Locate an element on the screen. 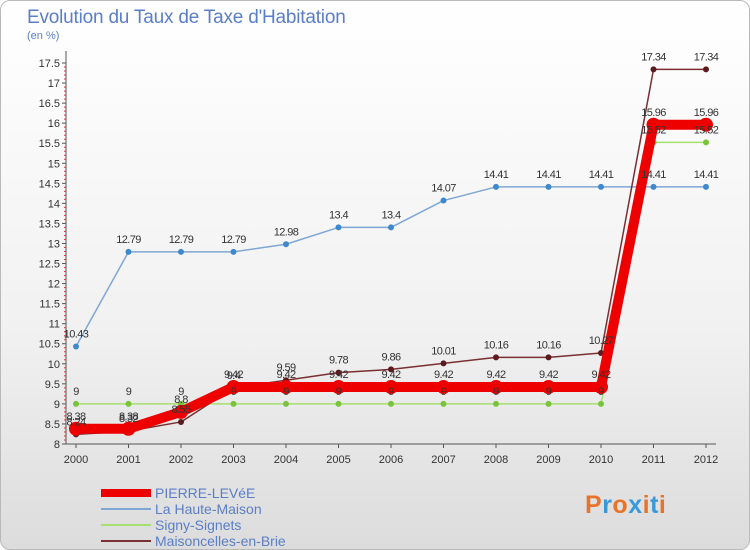 The height and width of the screenshot is (550, 750). x-tick-label: 2006 is located at coordinates (391, 460).